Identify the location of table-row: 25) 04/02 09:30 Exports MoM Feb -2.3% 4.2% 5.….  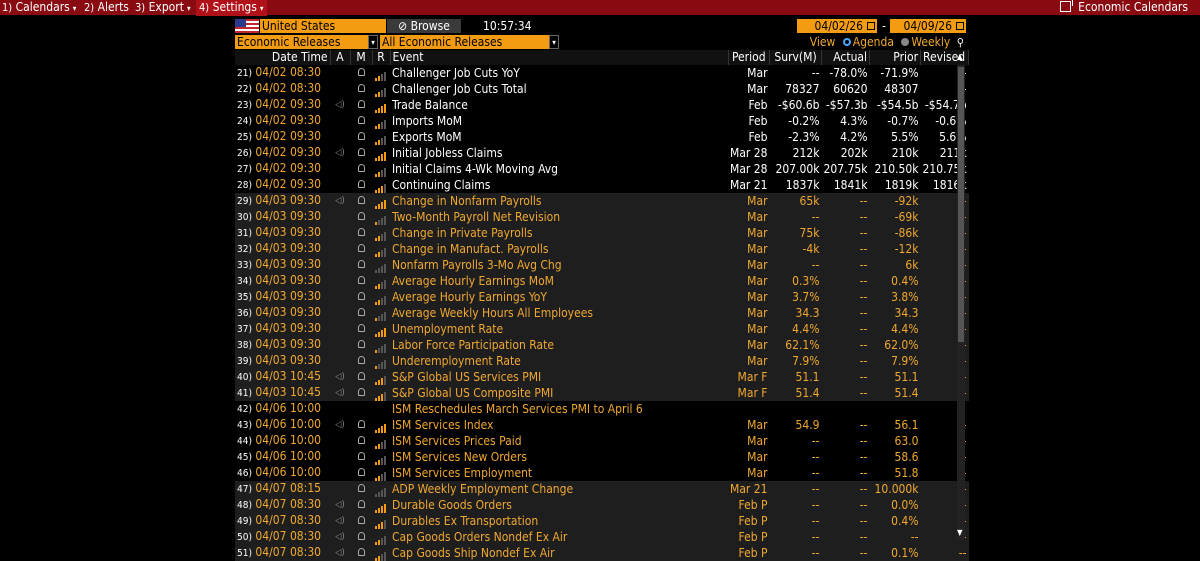
(602, 137).